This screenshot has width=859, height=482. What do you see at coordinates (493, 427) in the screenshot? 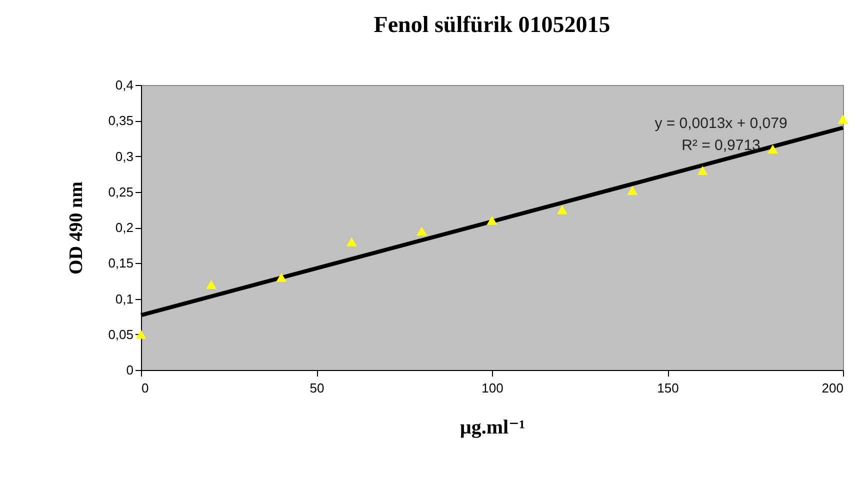
I see `x-axis-title: µg.ml⁻¹` at bounding box center [493, 427].